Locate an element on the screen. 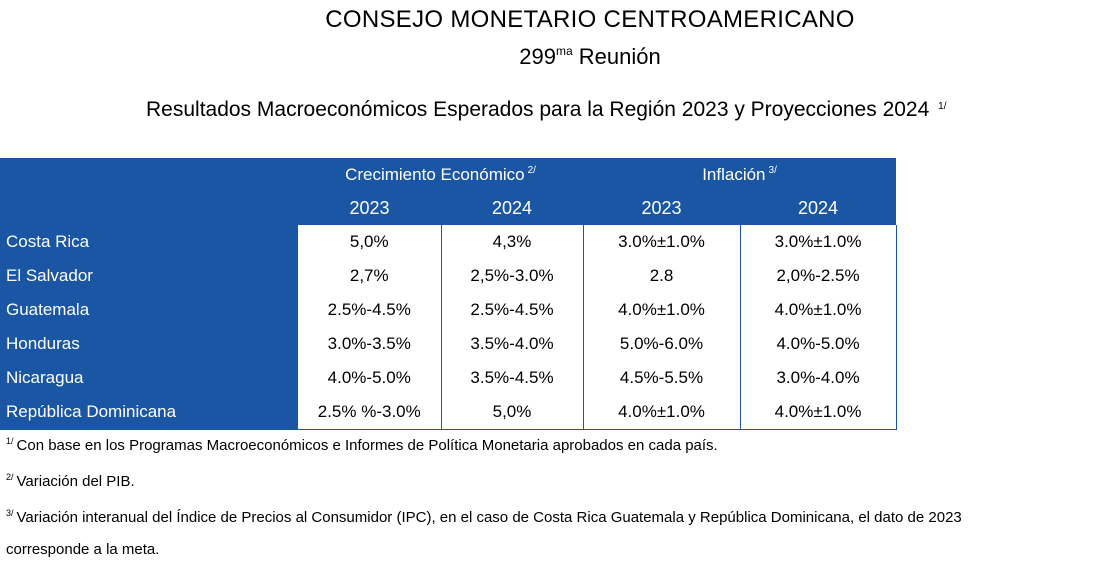 This screenshot has width=1108, height=569. growth-2023-cell: 5,0% is located at coordinates (370, 242).